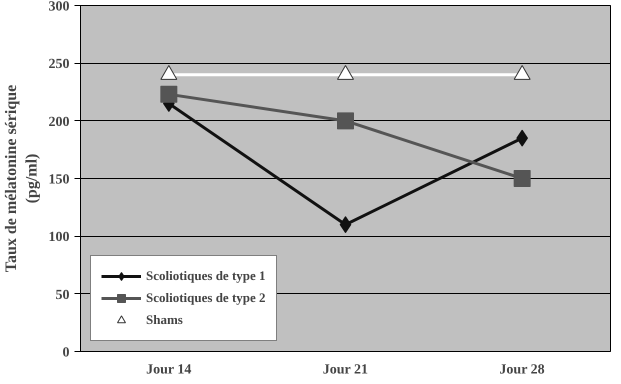  Describe the element at coordinates (21, 178) in the screenshot. I see `y-axis-title: Taux de mélatonine sérique (pg/ml)` at that location.